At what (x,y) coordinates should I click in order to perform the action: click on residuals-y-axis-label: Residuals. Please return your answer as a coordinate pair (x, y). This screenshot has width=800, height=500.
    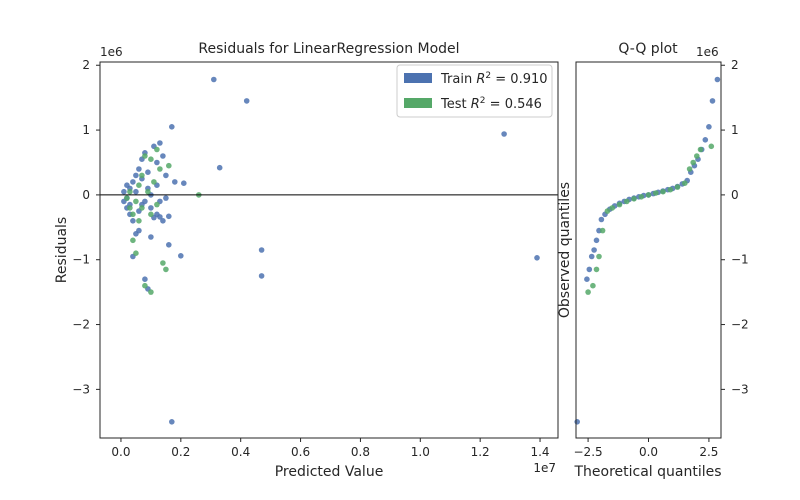
    Looking at the image, I should click on (62, 250).